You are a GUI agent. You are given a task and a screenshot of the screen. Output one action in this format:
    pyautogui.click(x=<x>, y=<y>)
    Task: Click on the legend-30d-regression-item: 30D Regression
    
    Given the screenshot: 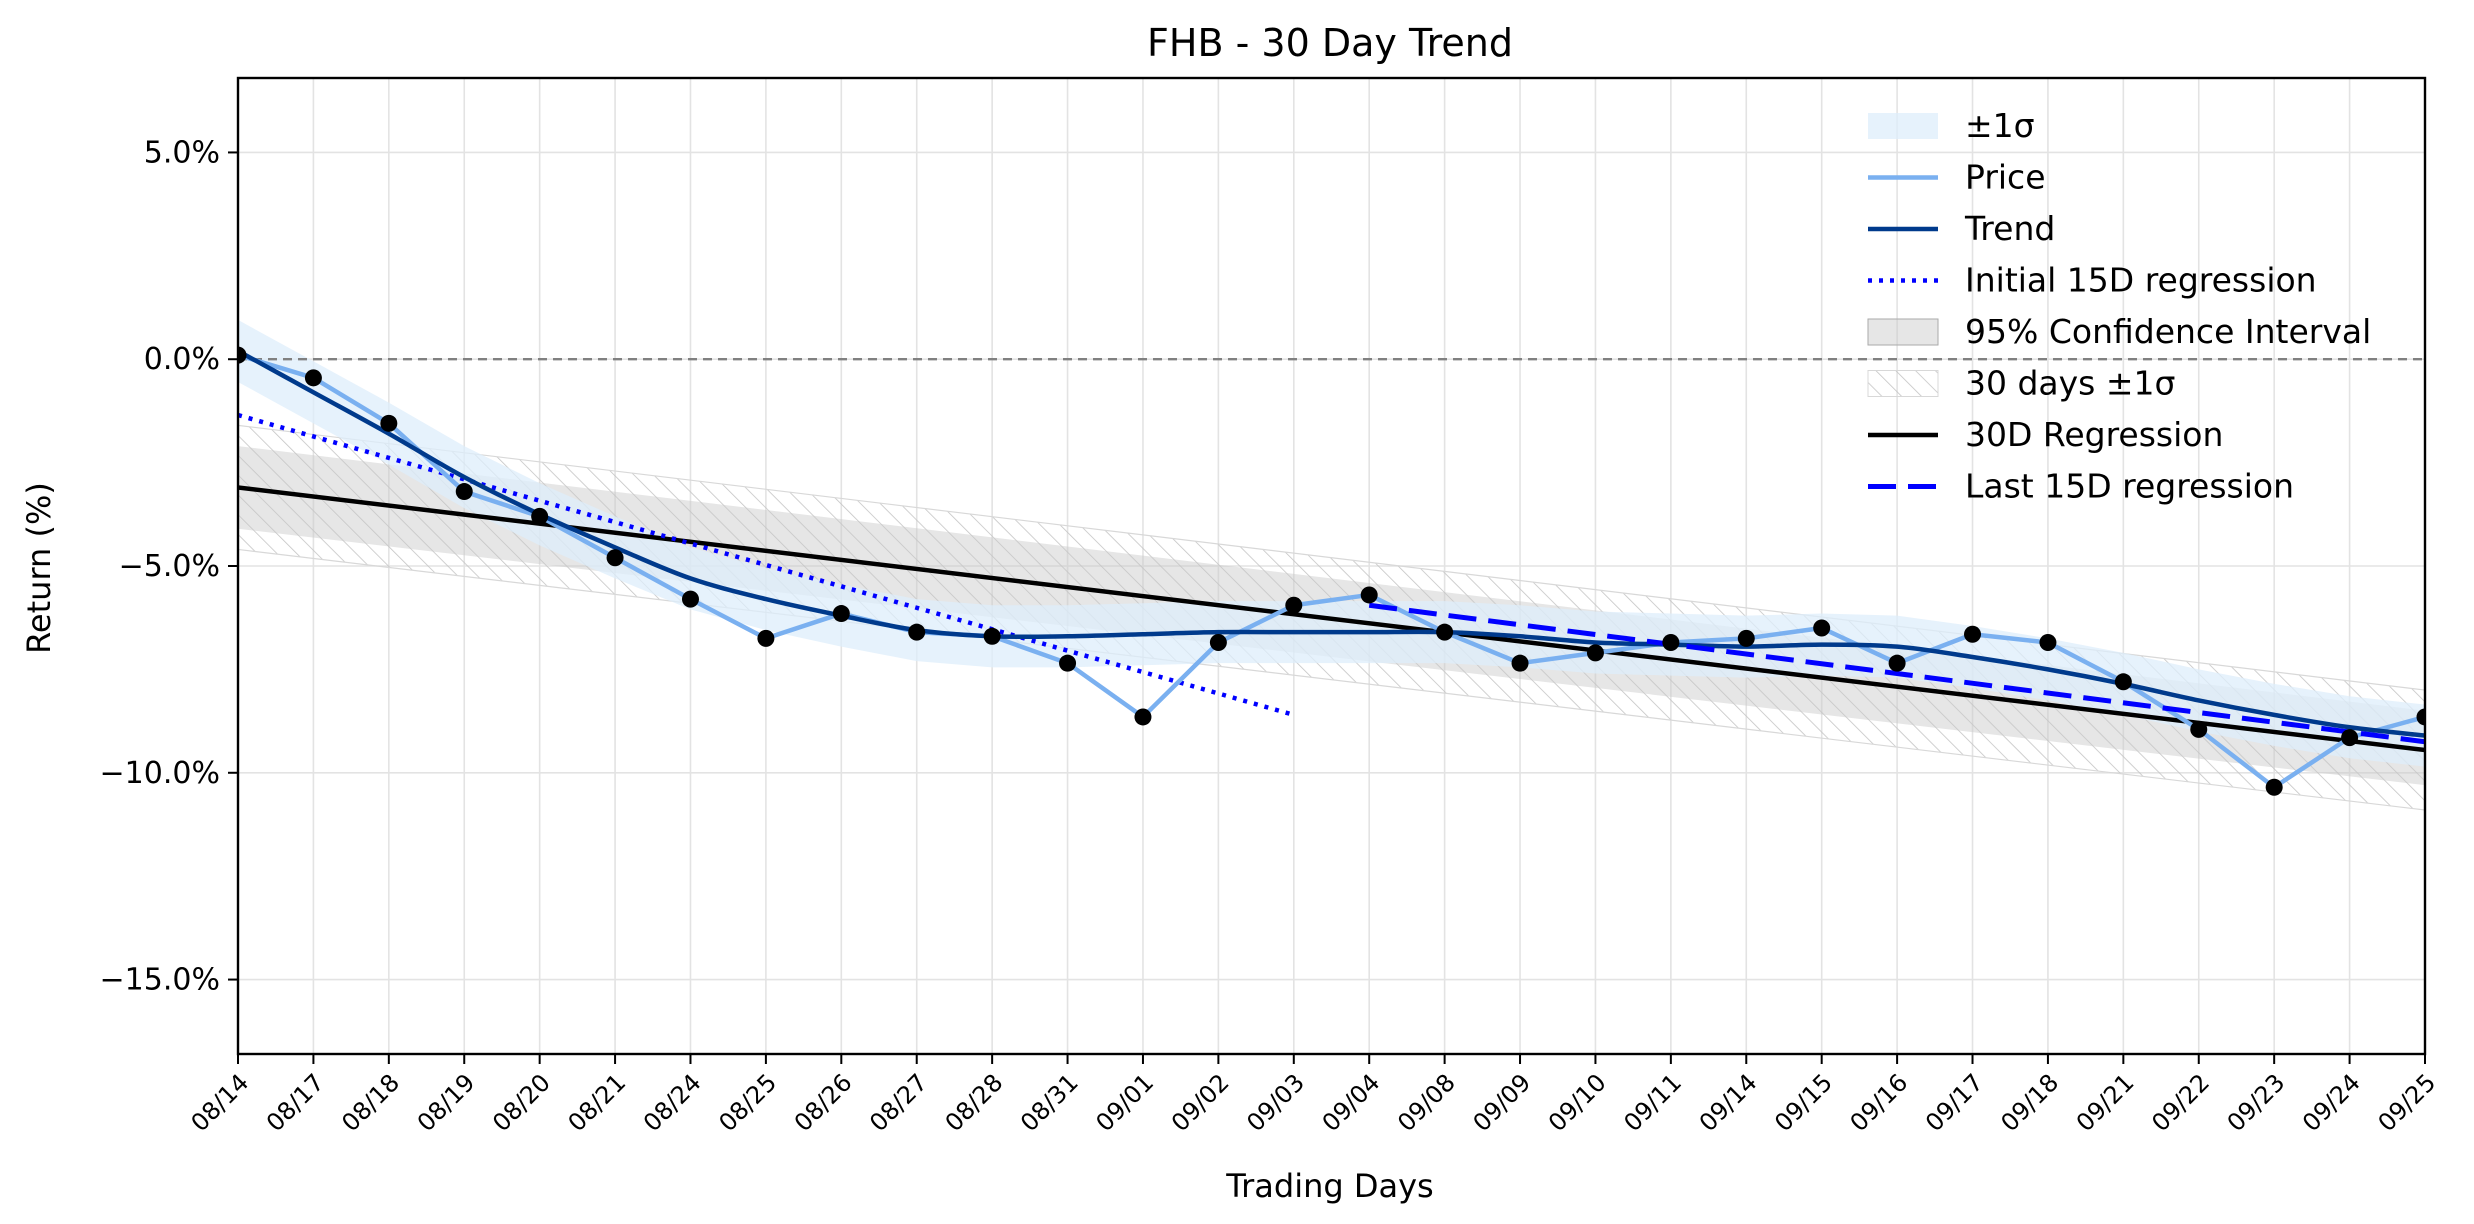 What is the action you would take?
    pyautogui.click(x=2045, y=434)
    